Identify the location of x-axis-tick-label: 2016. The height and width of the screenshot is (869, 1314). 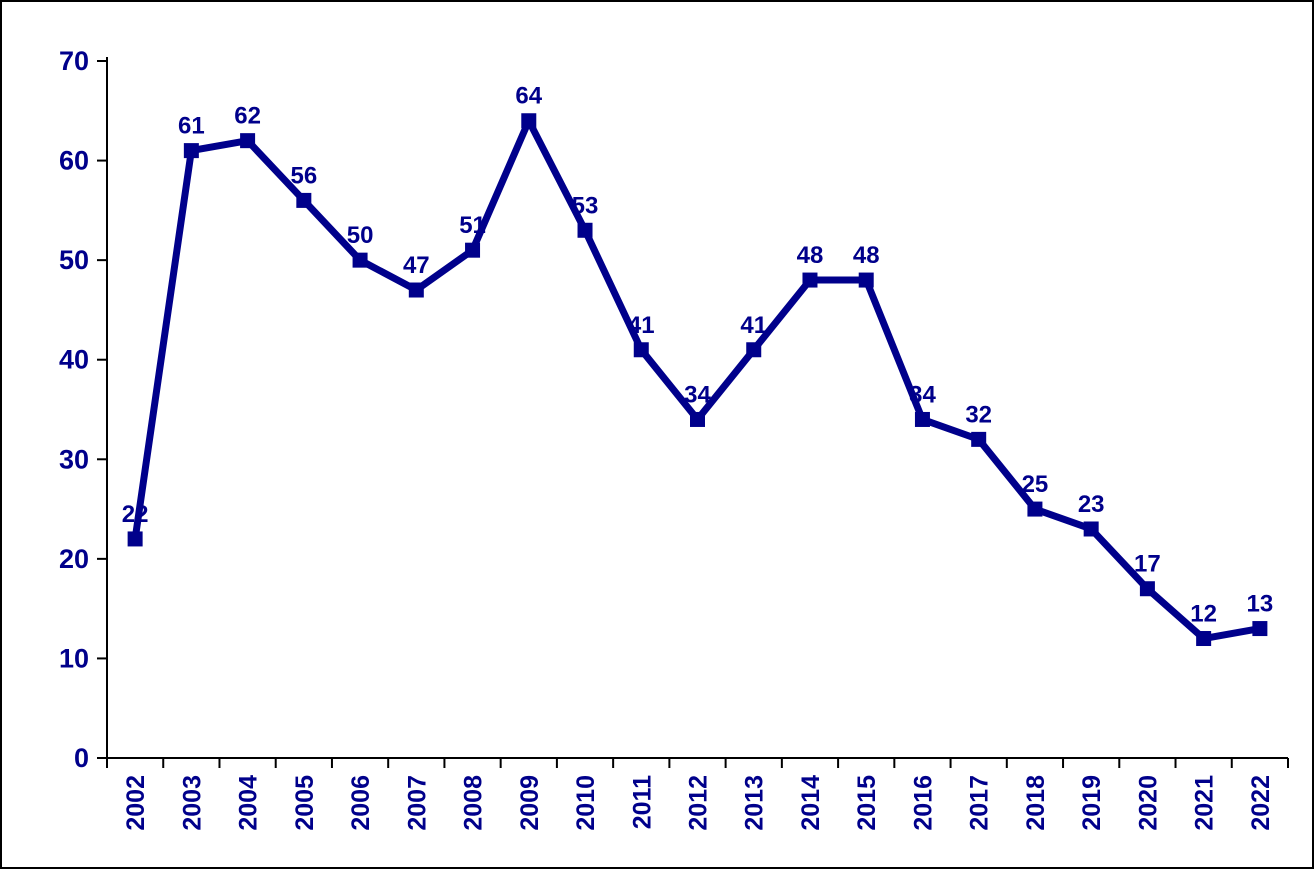
(923, 803).